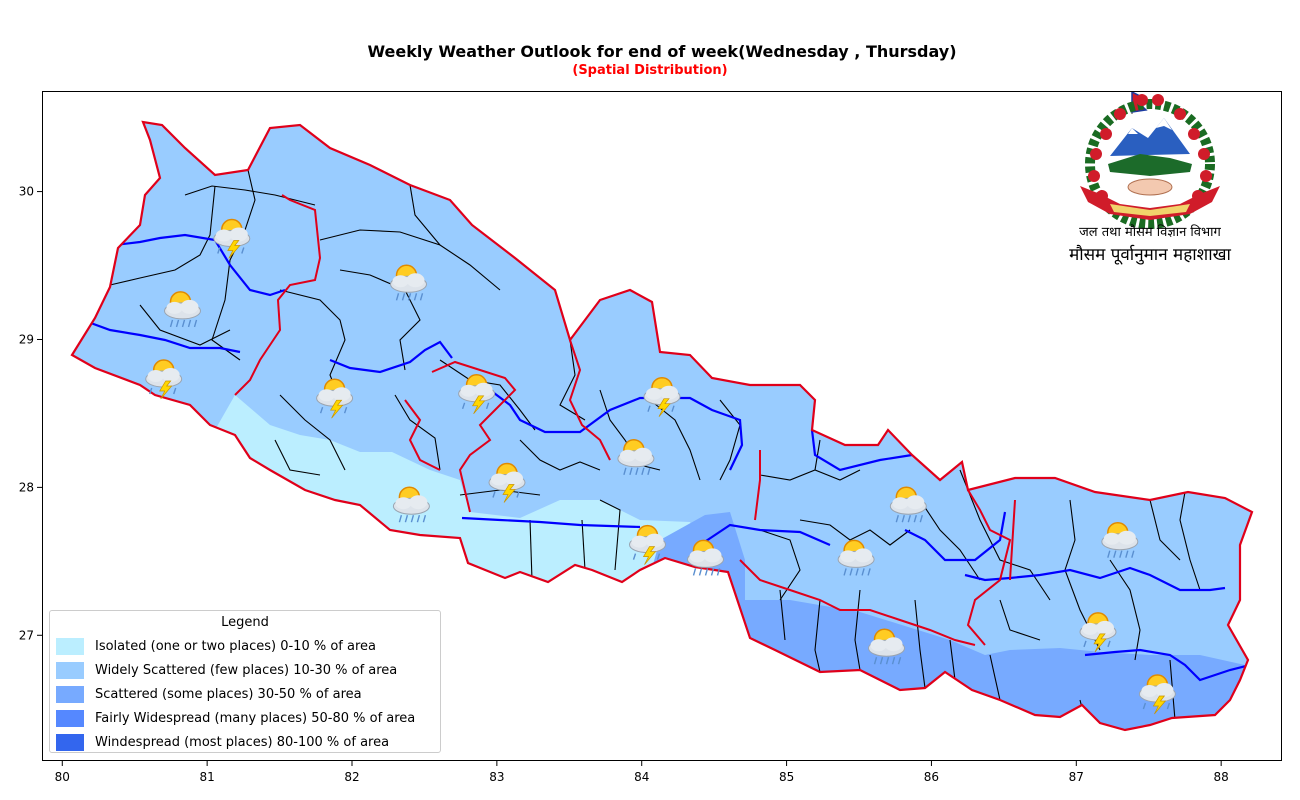  I want to click on y-tick-label: 28, so click(26, 487).